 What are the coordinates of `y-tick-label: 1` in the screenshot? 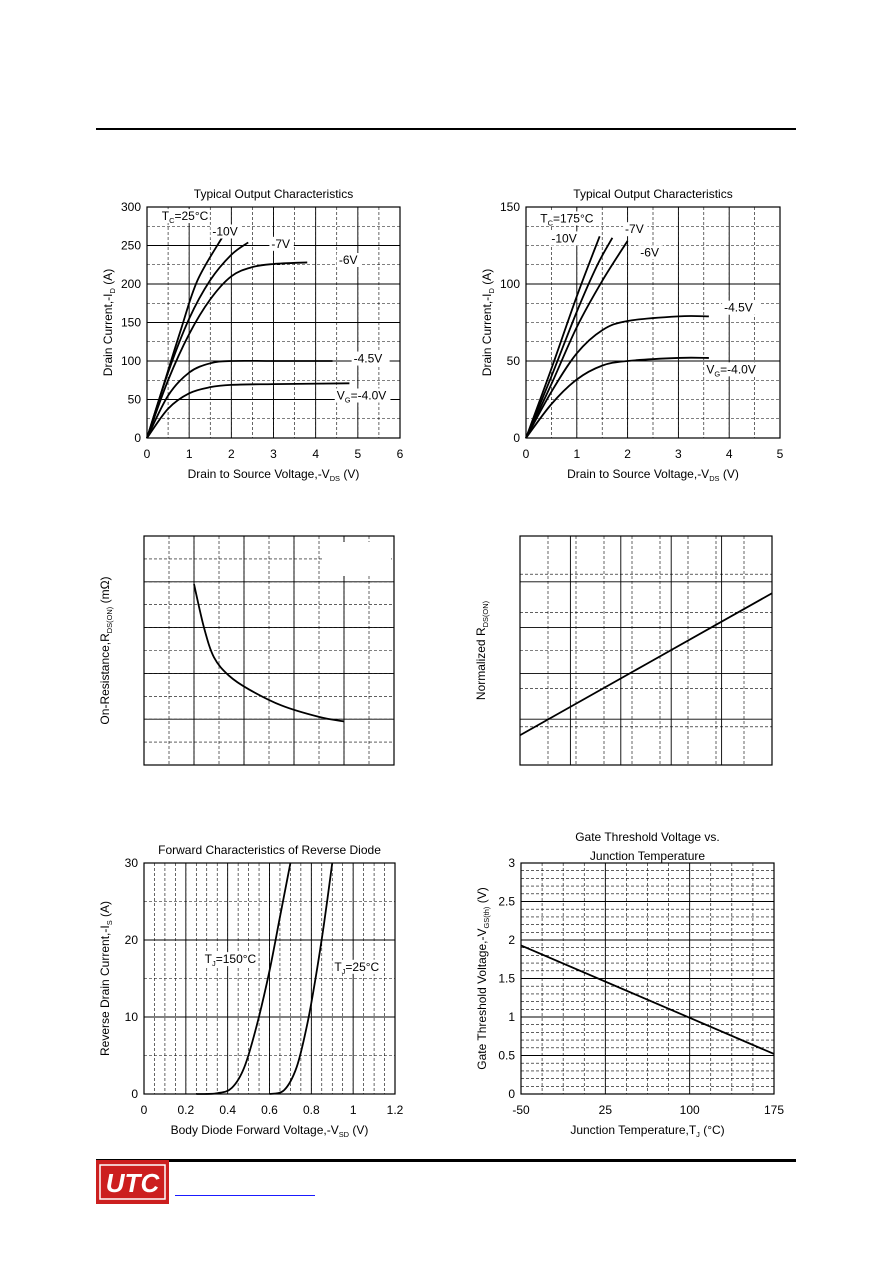 It's located at (511, 1017).